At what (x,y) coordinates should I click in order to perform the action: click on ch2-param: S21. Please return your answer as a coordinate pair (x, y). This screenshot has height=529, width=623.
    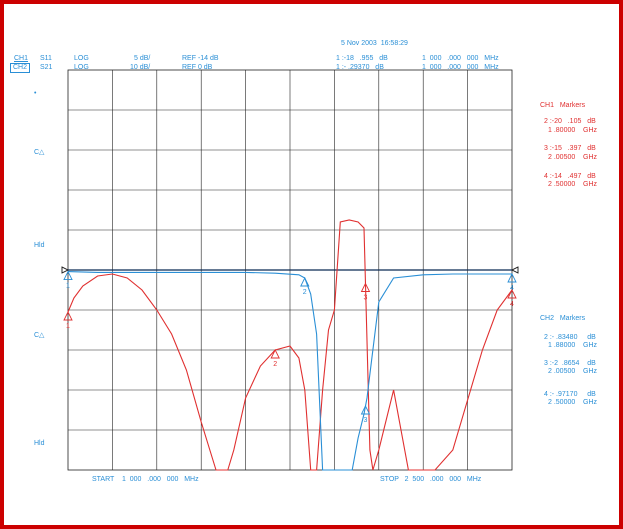
    Looking at the image, I should click on (46, 67).